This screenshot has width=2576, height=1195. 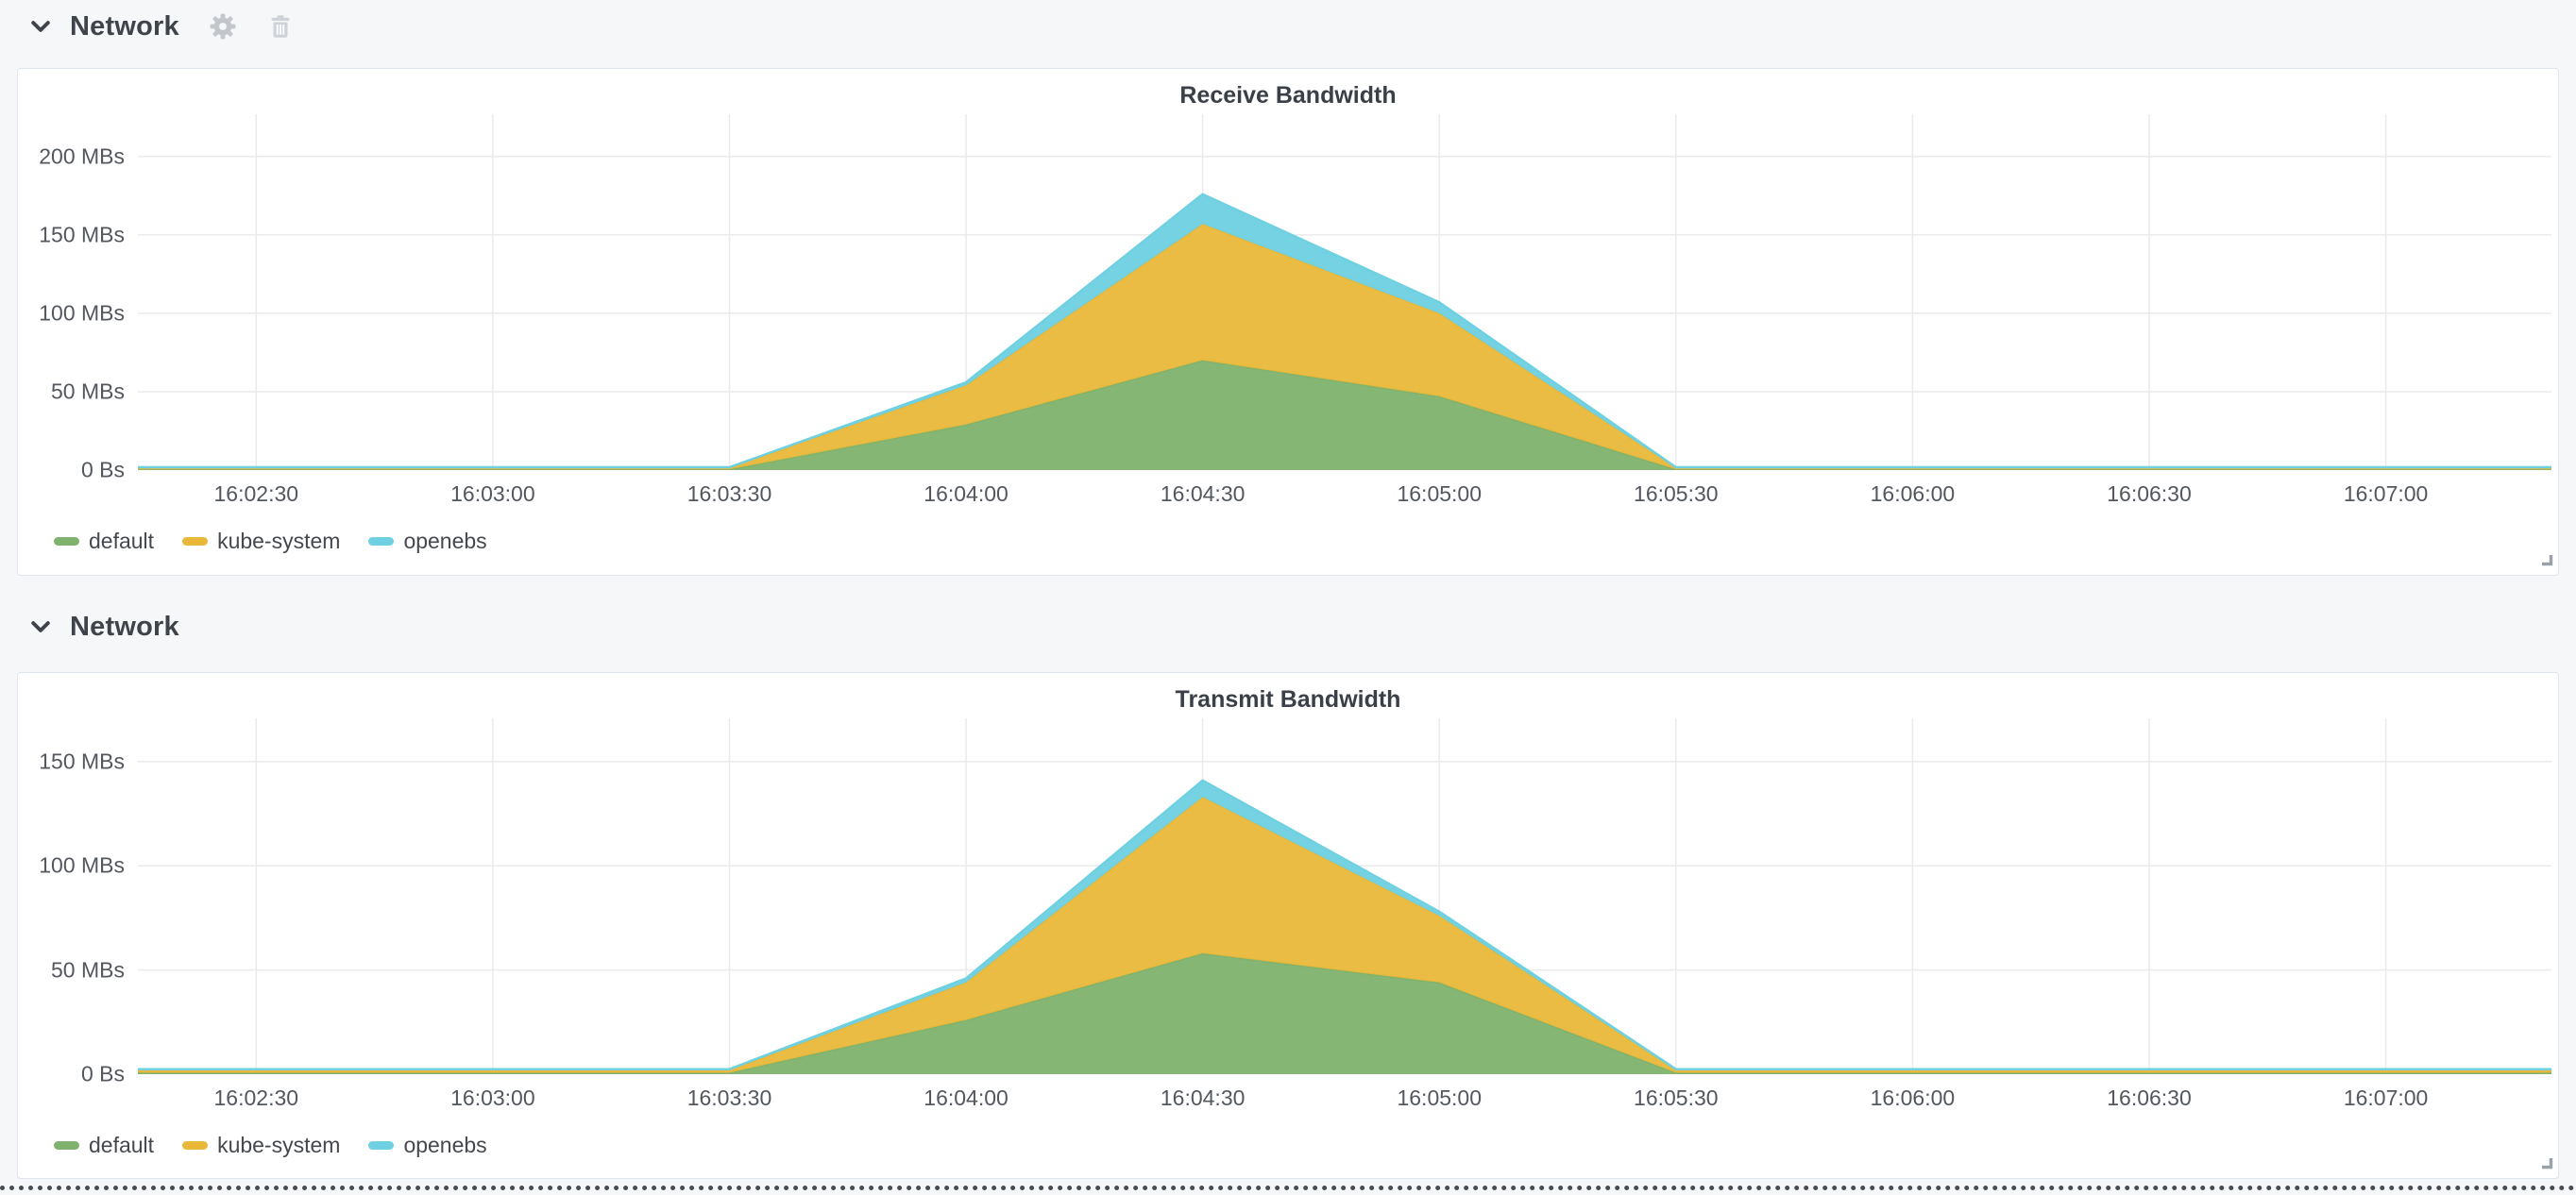 I want to click on row-header-network-1: Network, so click(x=147, y=26).